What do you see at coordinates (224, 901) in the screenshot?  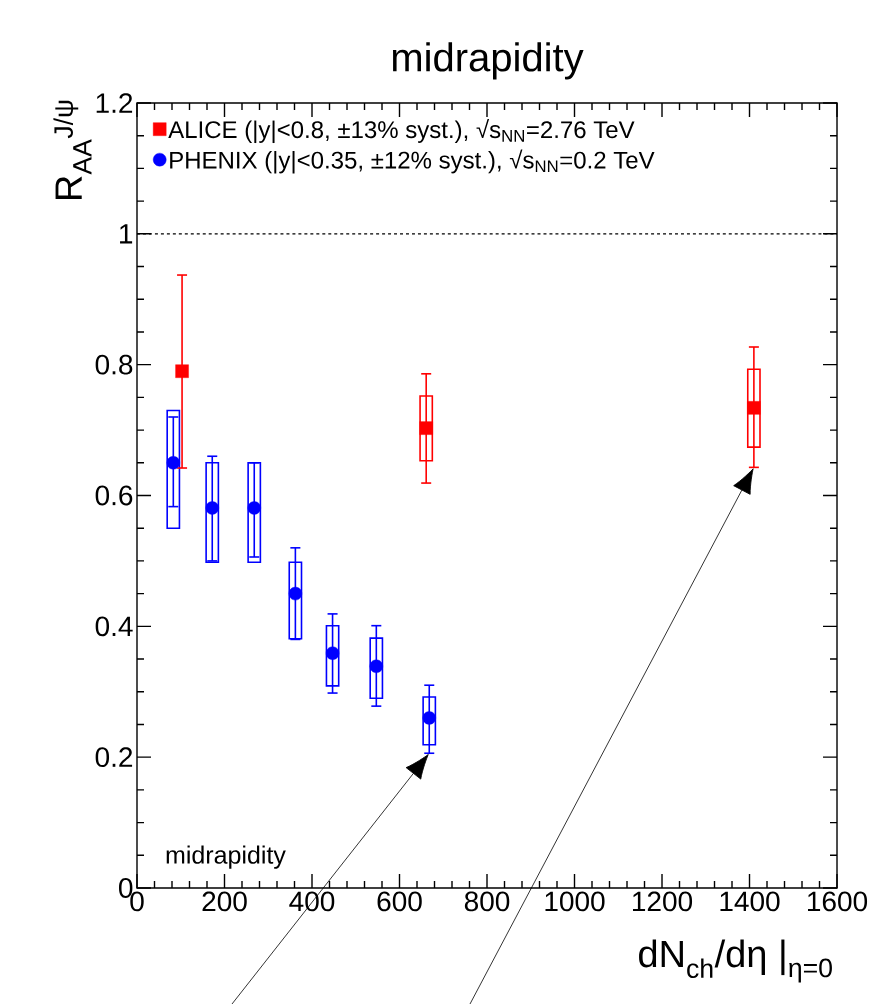 I see `x-tick-label: 200` at bounding box center [224, 901].